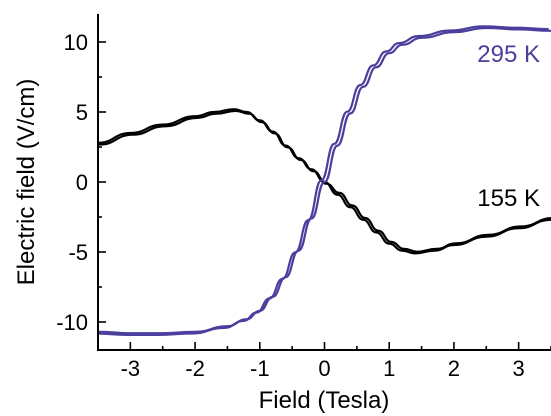  What do you see at coordinates (324, 368) in the screenshot?
I see `x-tick-label: 0` at bounding box center [324, 368].